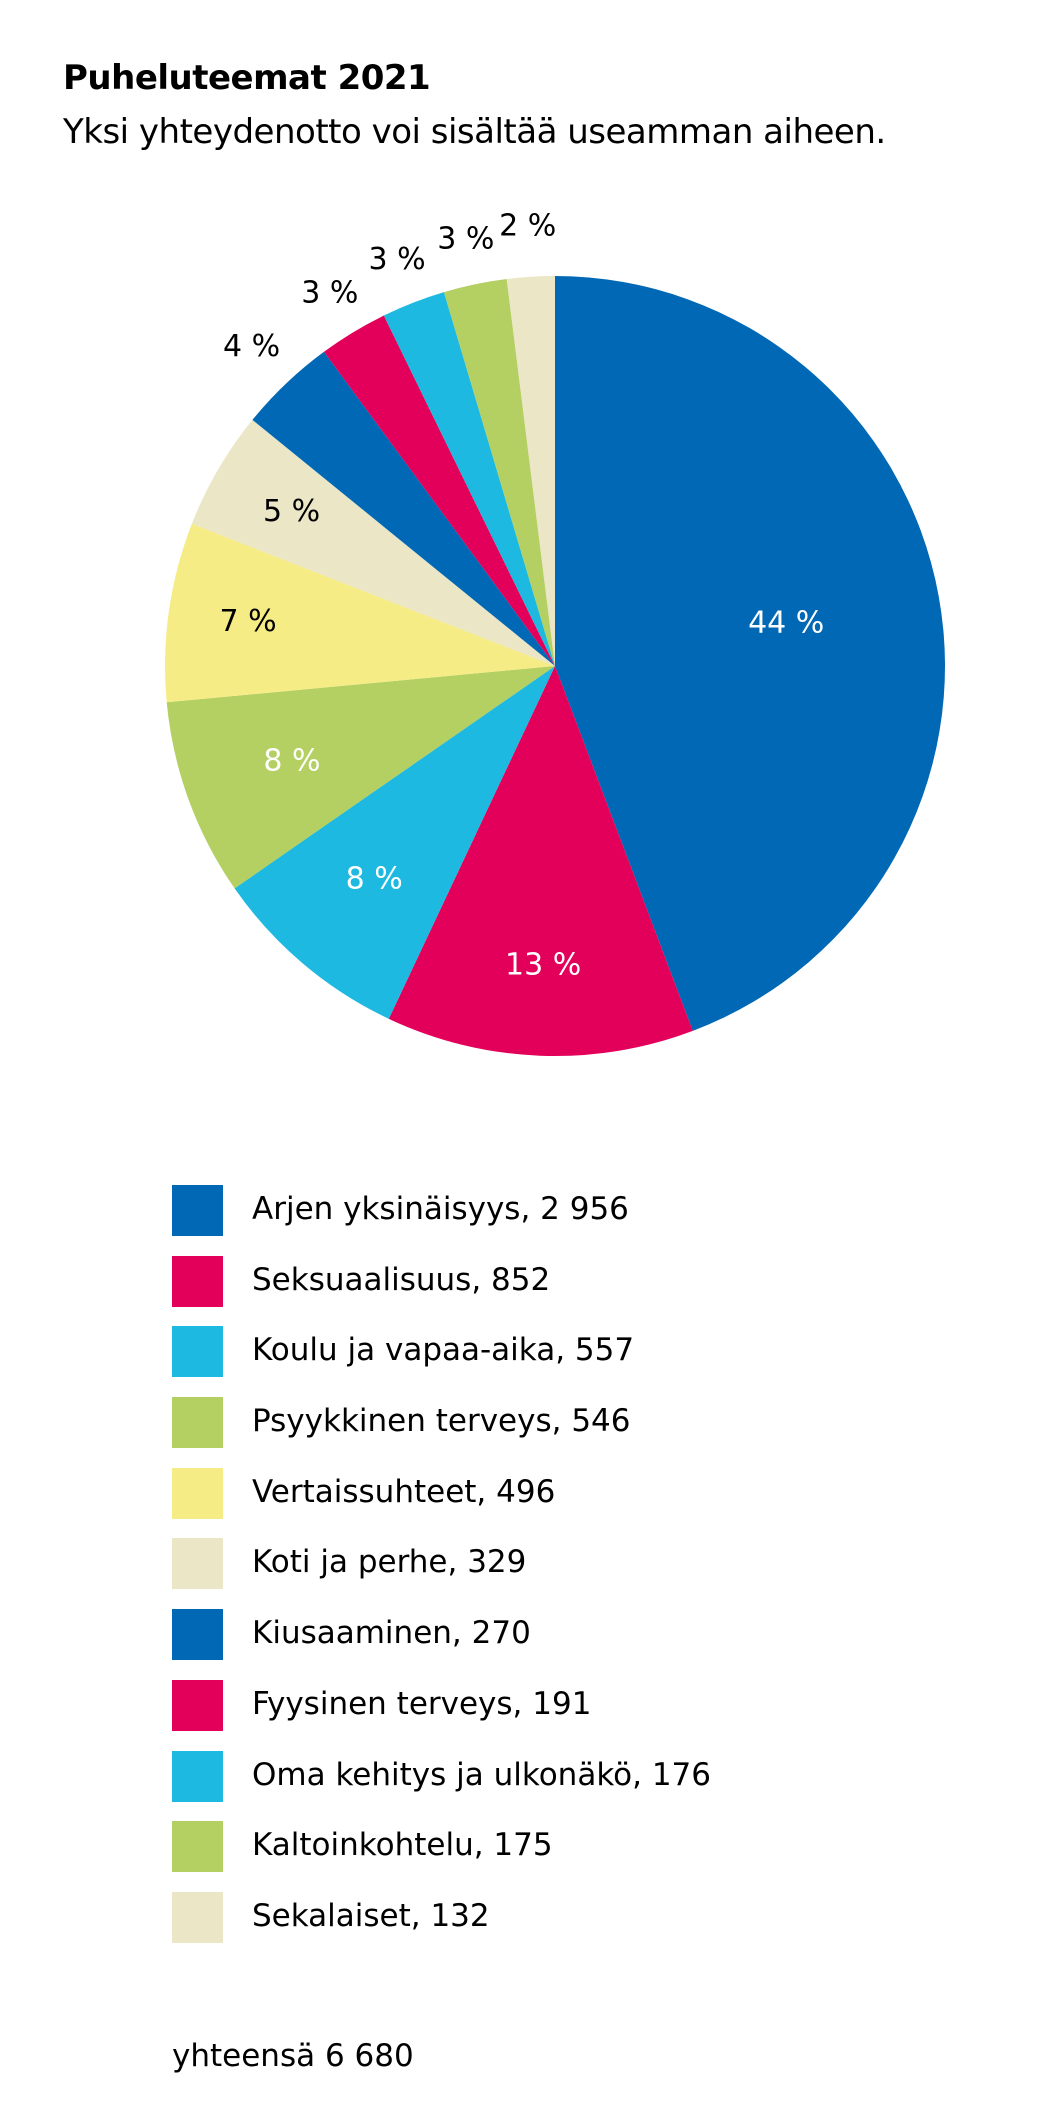 Image resolution: width=1044 pixels, height=2122 pixels. Describe the element at coordinates (441, 1421) in the screenshot. I see `legend-label: Psyykkinen terveys, 546` at that location.